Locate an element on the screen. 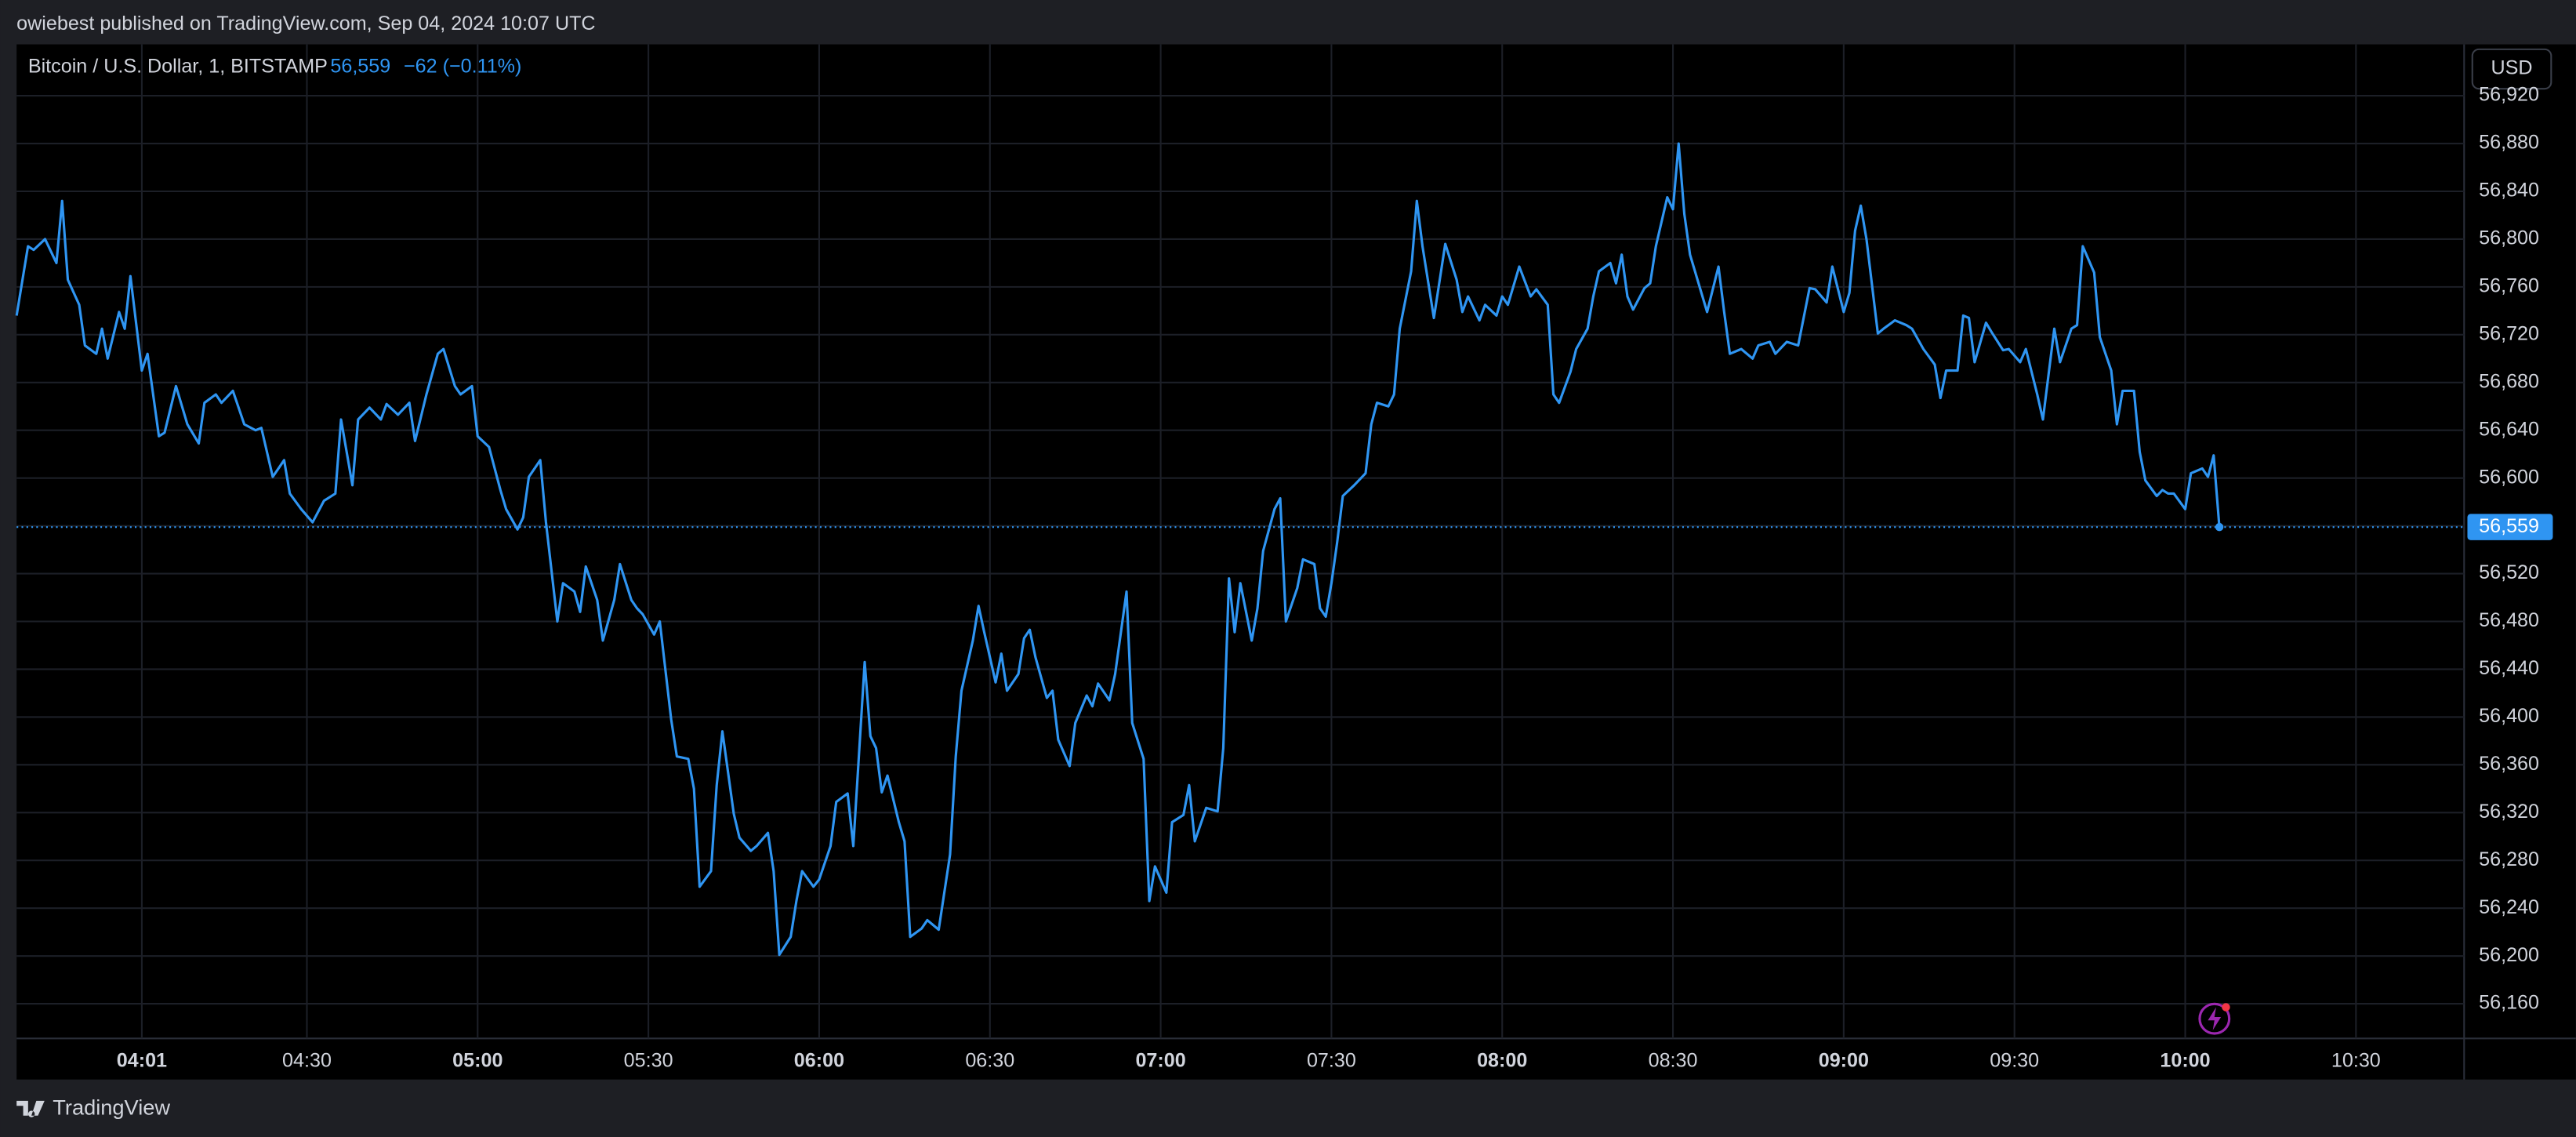 Image resolution: width=2576 pixels, height=1137 pixels. legend-price: 56,559 is located at coordinates (360, 67).